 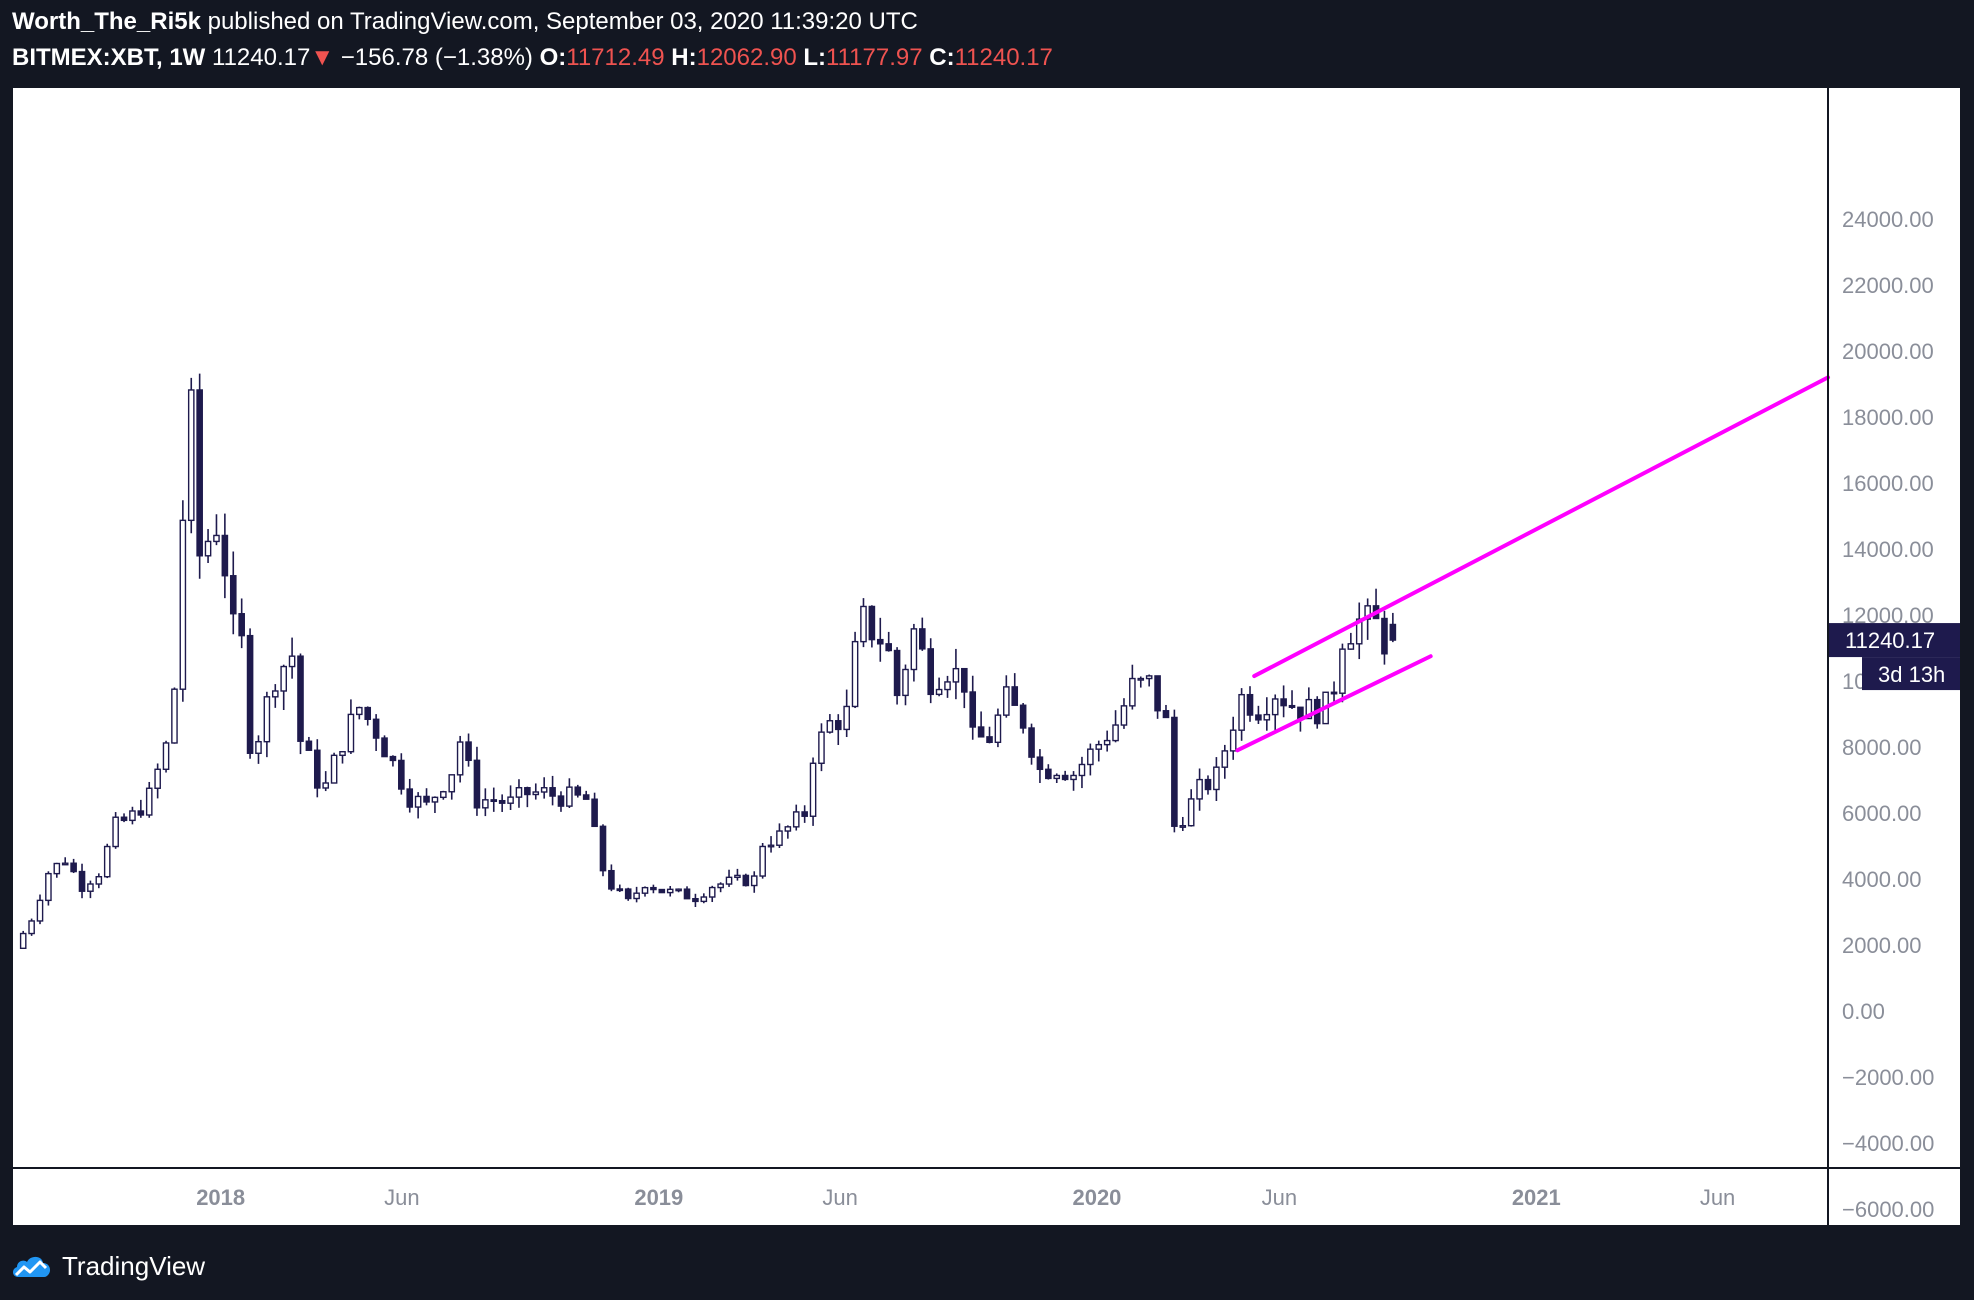 I want to click on x-tick-label: 2020, so click(x=1096, y=1197).